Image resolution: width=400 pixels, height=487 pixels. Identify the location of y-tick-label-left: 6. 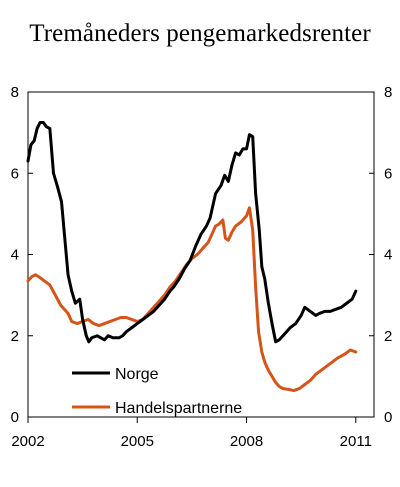
(15, 173).